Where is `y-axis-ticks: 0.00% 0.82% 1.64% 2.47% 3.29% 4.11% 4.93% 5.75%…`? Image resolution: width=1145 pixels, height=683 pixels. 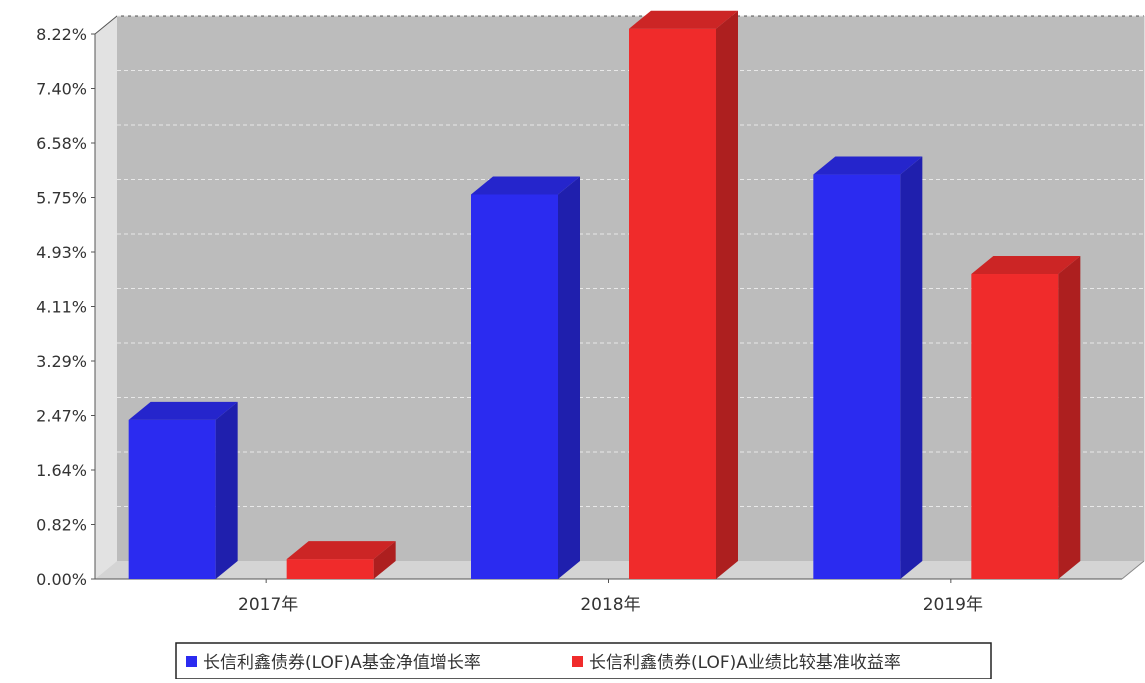 y-axis-ticks: 0.00% 0.82% 1.64% 2.47% 3.29% 4.11% 4.93% 5.75%… is located at coordinates (65, 307).